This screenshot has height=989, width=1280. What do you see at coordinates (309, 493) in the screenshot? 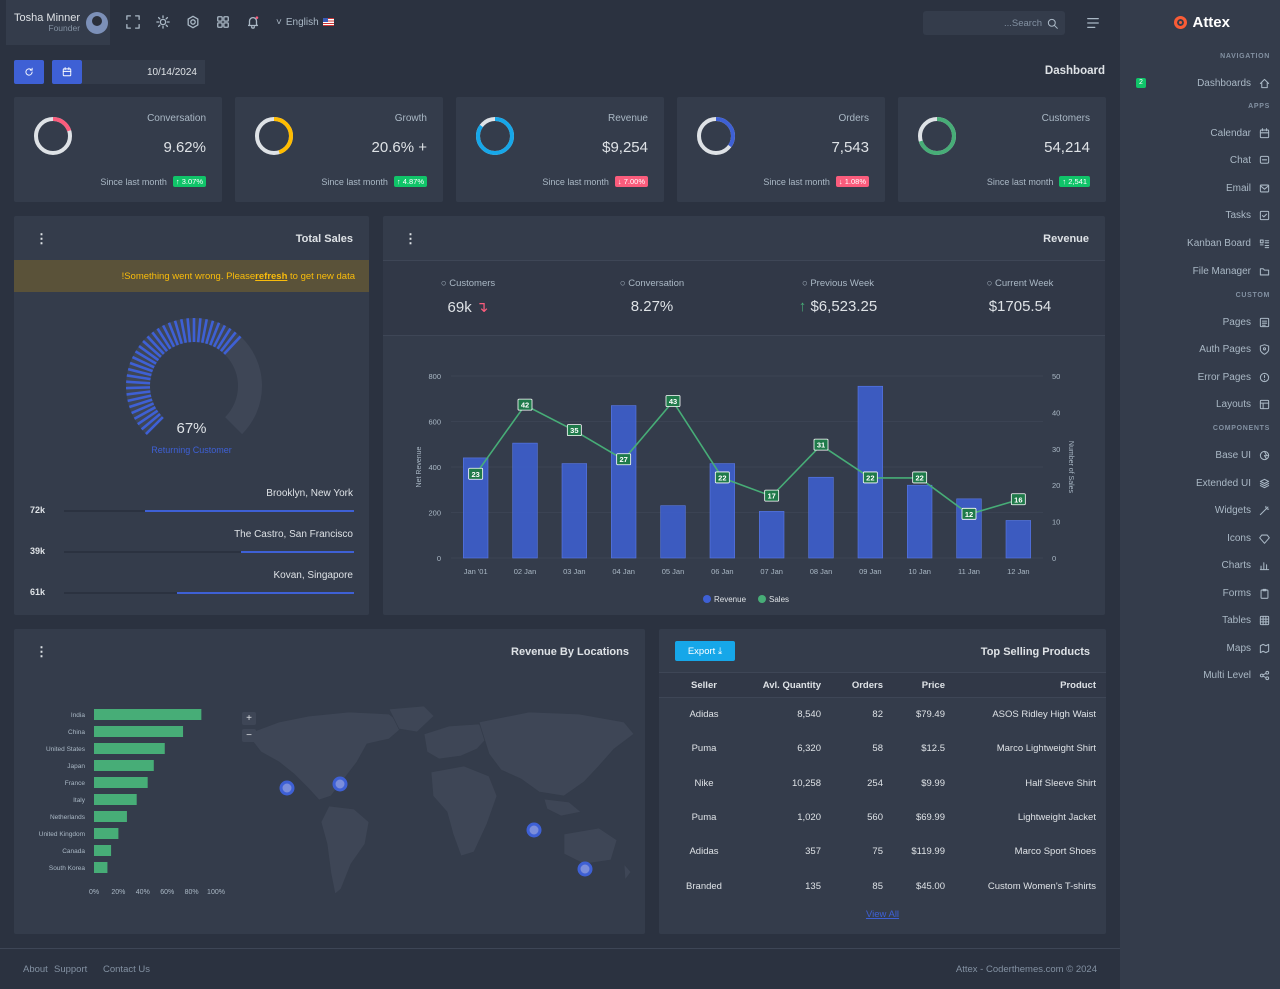
I see `location-name: Brooklyn, New York` at bounding box center [309, 493].